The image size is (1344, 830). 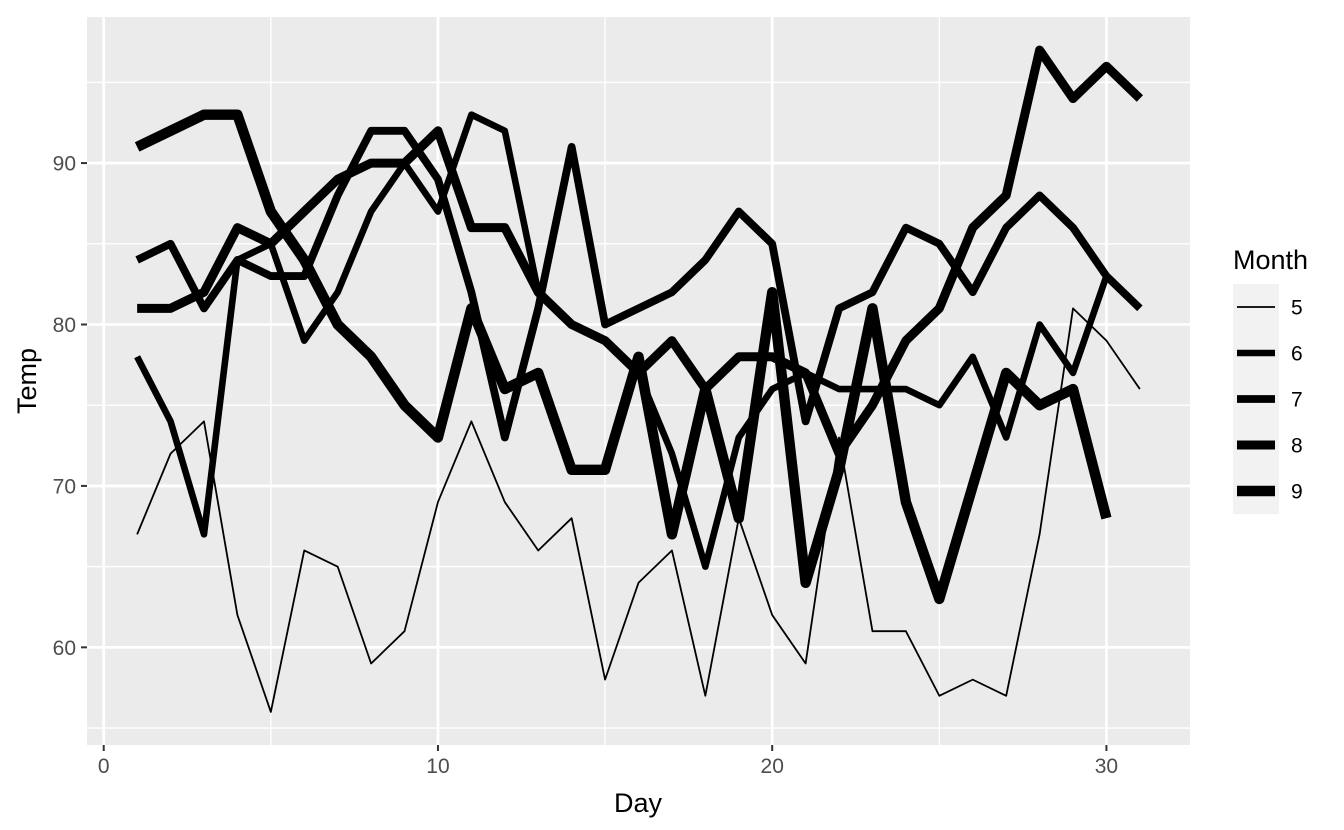 What do you see at coordinates (772, 766) in the screenshot?
I see `x-tick-label: 20` at bounding box center [772, 766].